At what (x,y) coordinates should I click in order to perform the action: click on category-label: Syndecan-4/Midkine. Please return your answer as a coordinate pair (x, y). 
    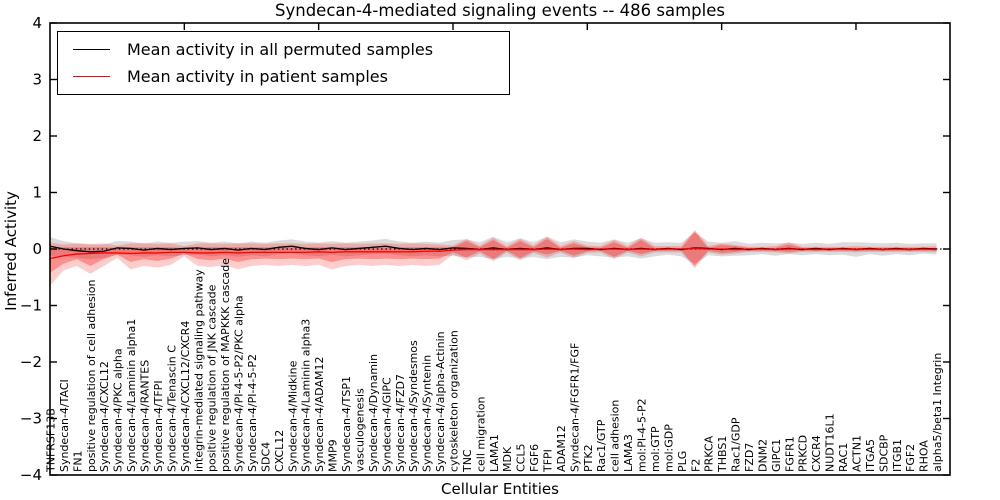
    Looking at the image, I should click on (292, 416).